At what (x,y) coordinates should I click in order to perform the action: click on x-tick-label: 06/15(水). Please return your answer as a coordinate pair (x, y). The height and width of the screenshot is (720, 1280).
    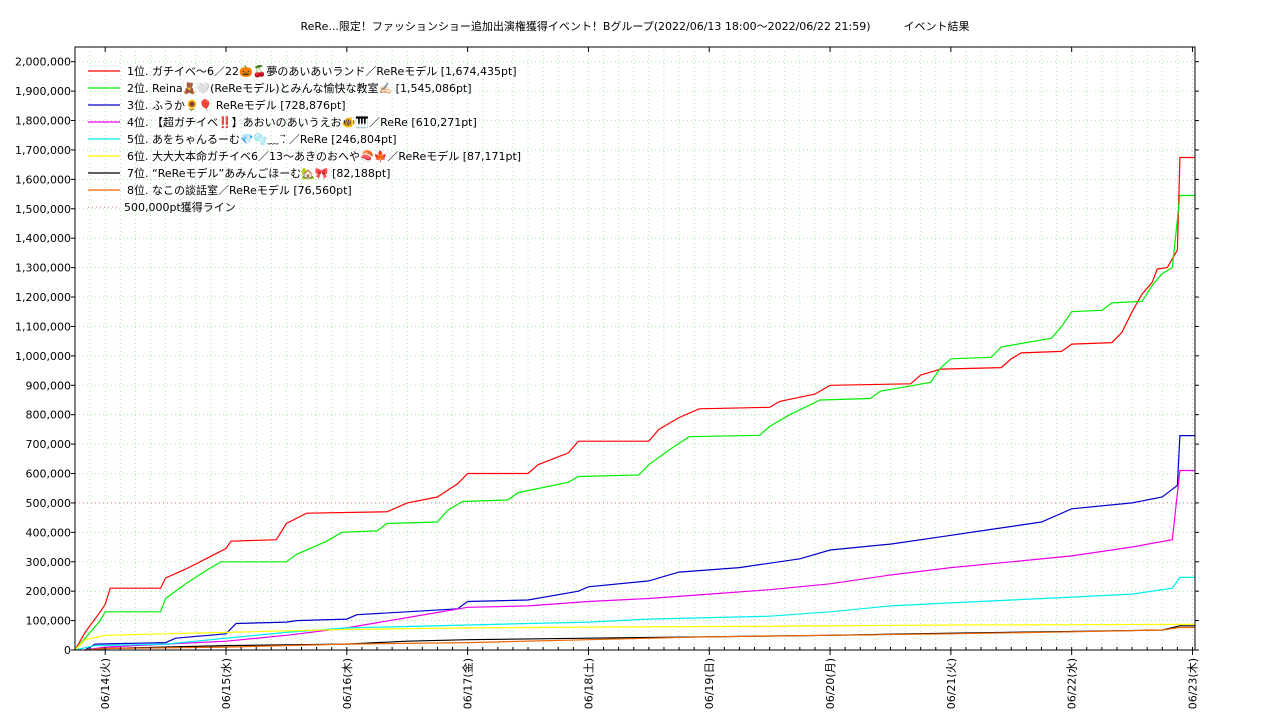
    Looking at the image, I should click on (226, 683).